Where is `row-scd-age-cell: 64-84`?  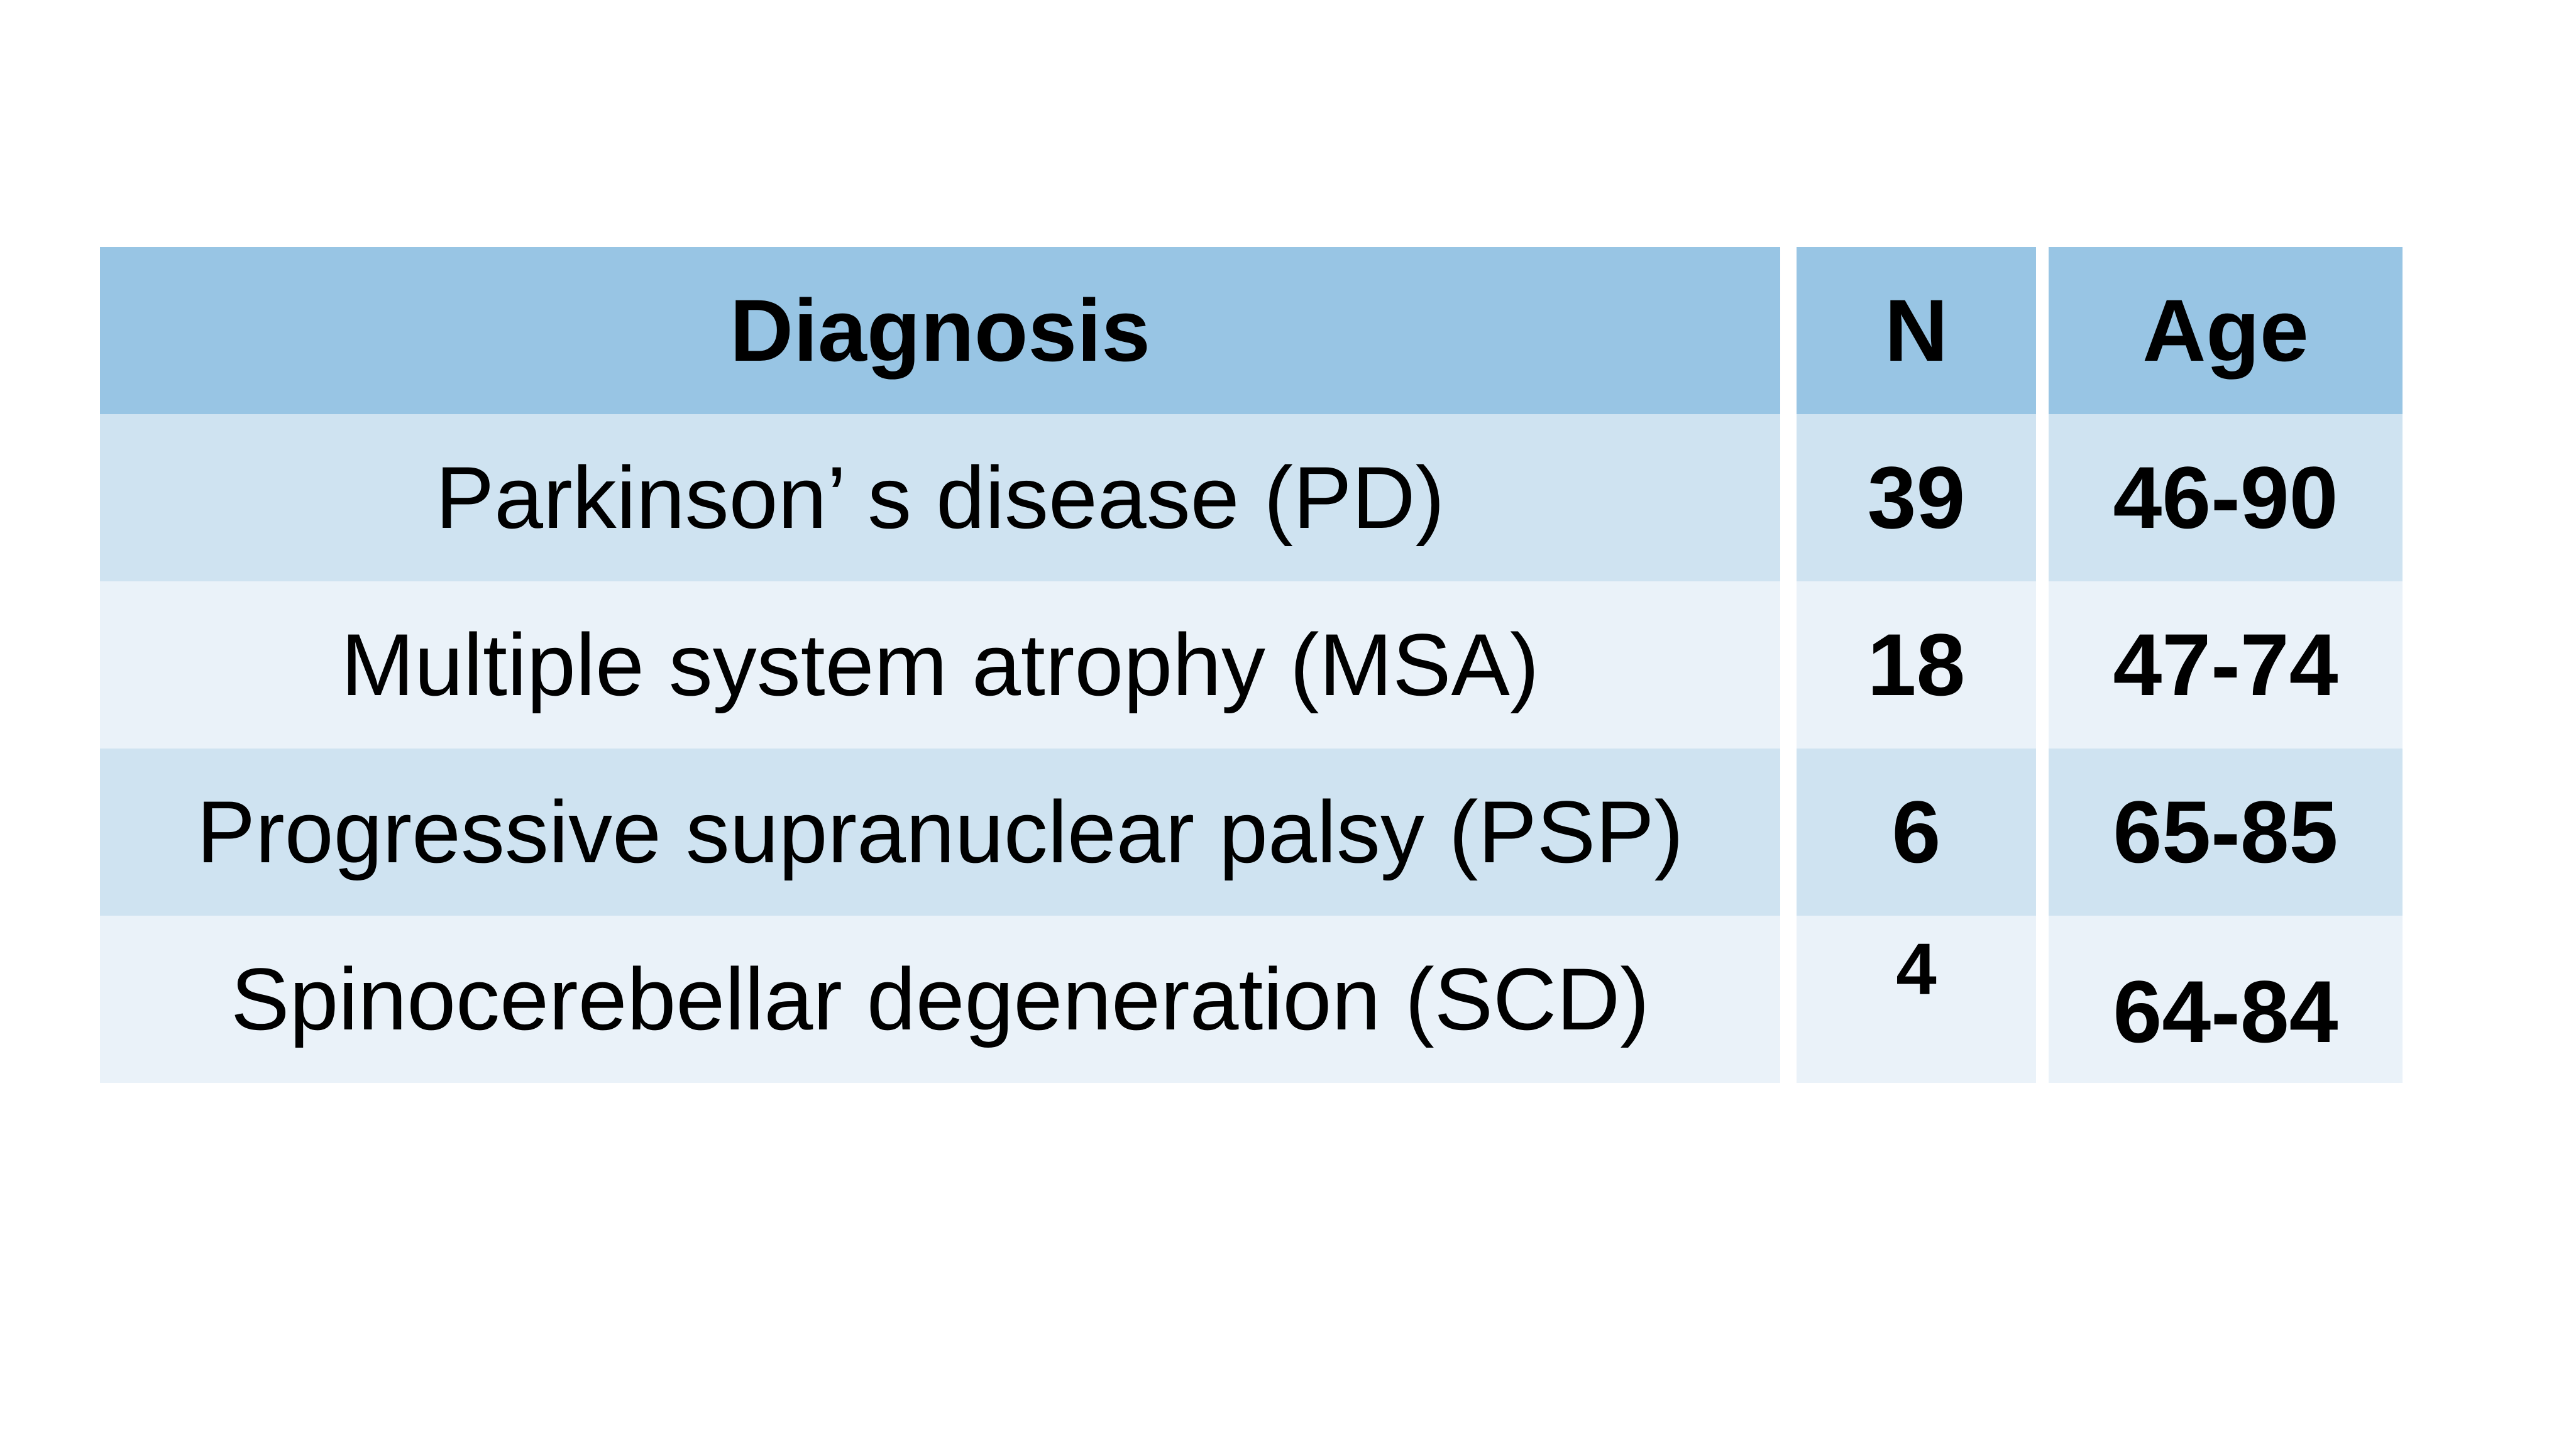 row-scd-age-cell: 64-84 is located at coordinates (2226, 999).